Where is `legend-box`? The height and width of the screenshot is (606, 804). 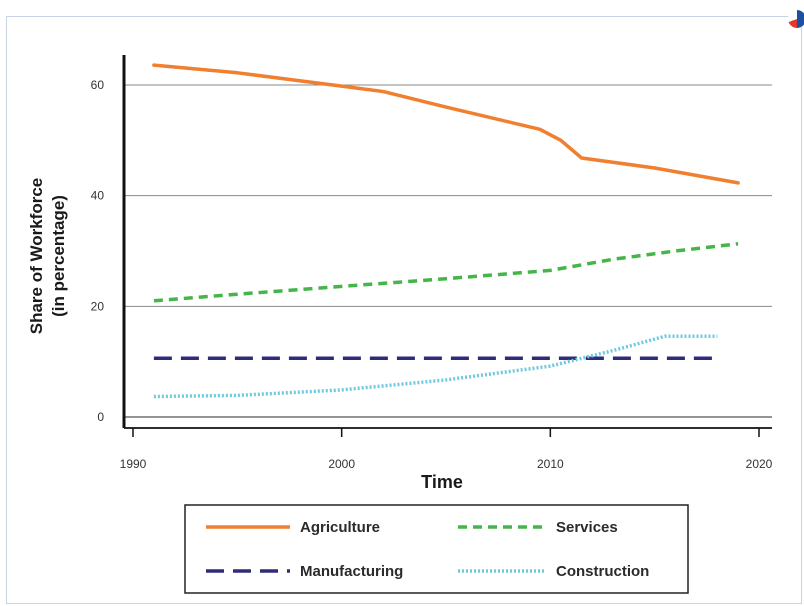 legend-box is located at coordinates (436, 549).